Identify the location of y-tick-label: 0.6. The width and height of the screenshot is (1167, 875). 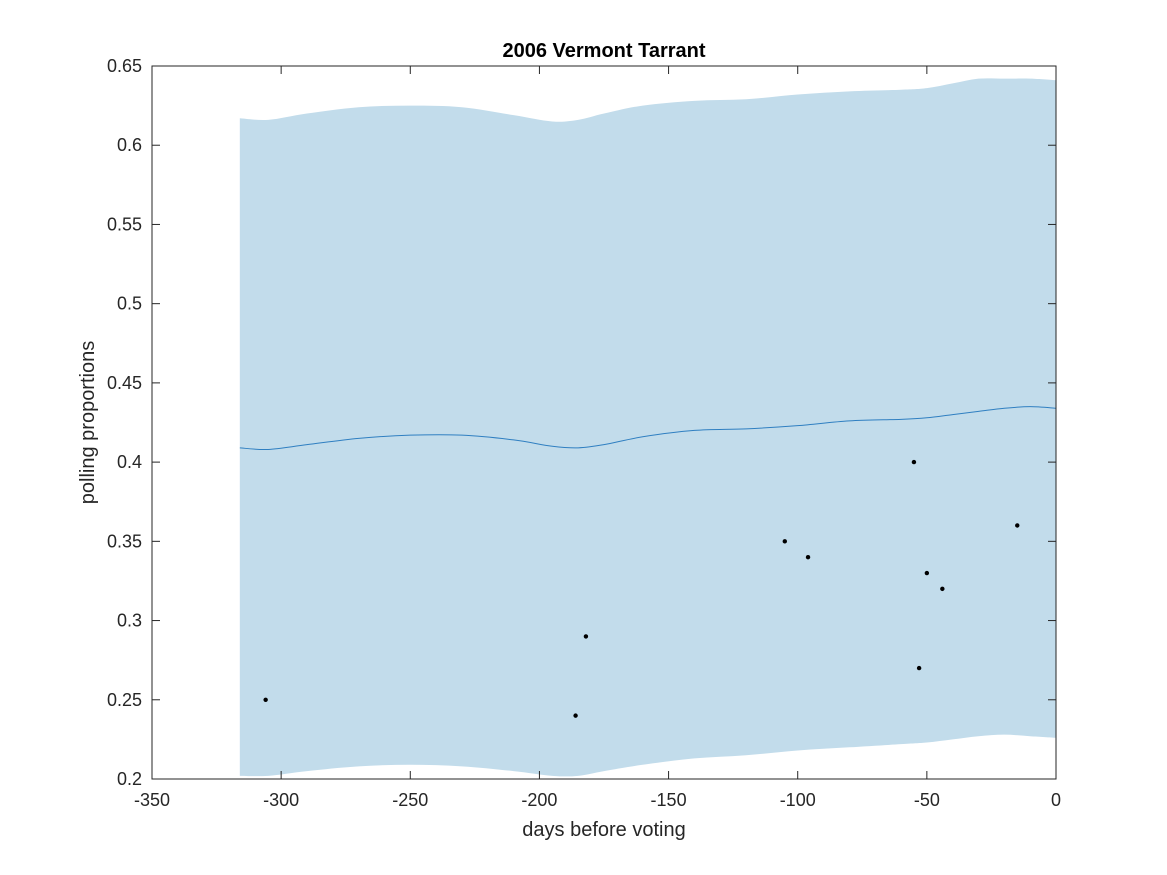
(129, 145).